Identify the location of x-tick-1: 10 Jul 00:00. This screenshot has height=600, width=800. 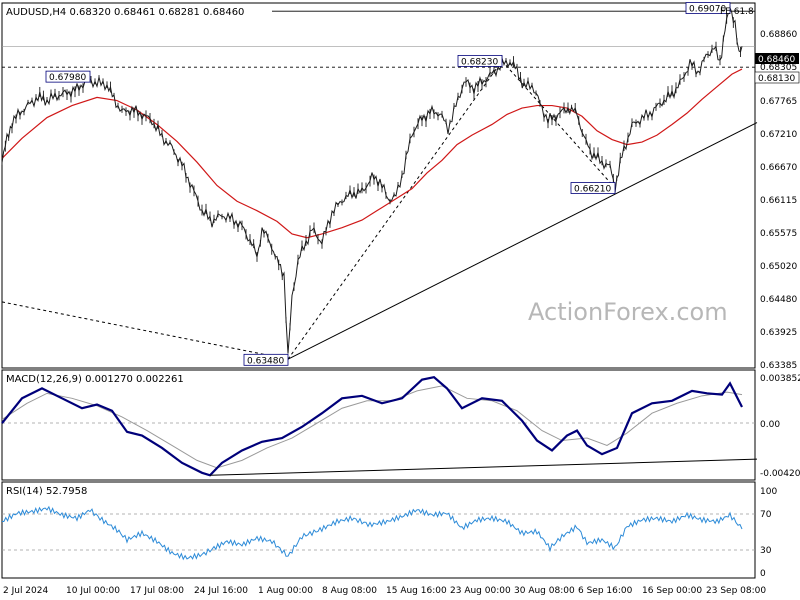
(93, 591).